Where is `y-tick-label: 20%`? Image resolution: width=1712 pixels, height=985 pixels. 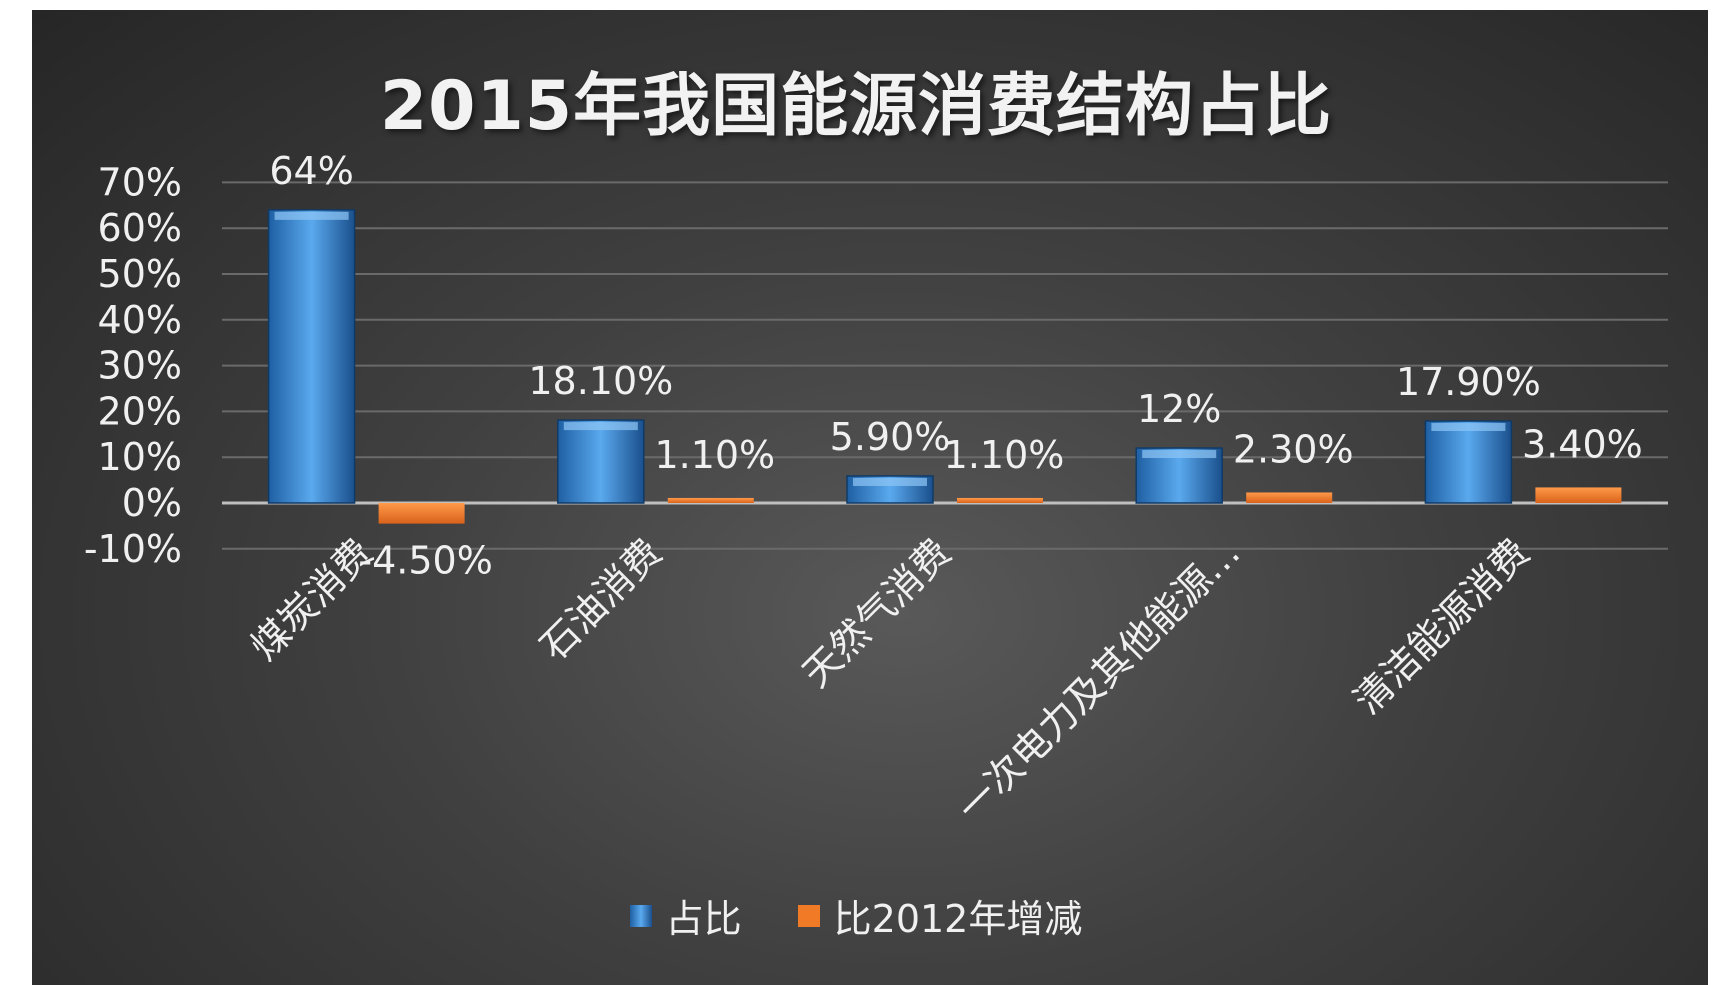
y-tick-label: 20% is located at coordinates (140, 411).